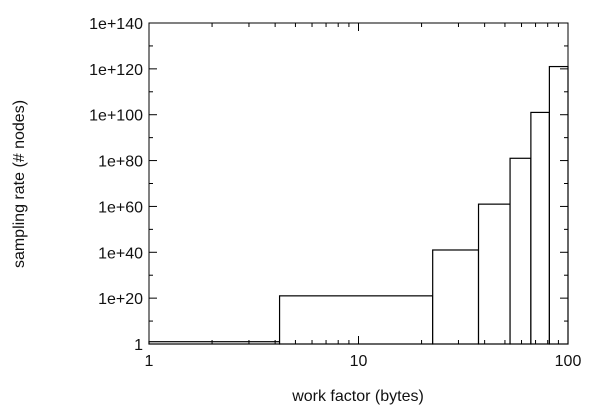 The image size is (592, 408). What do you see at coordinates (120, 299) in the screenshot?
I see `y-tick-label: 1e+20` at bounding box center [120, 299].